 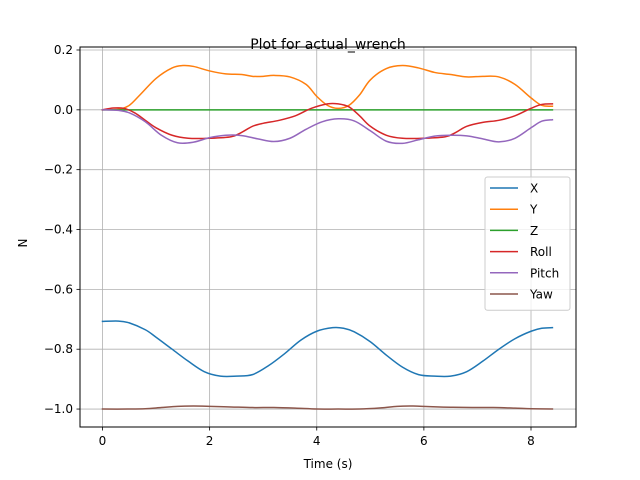 I want to click on y-tick-label: 0.2, so click(x=63, y=50).